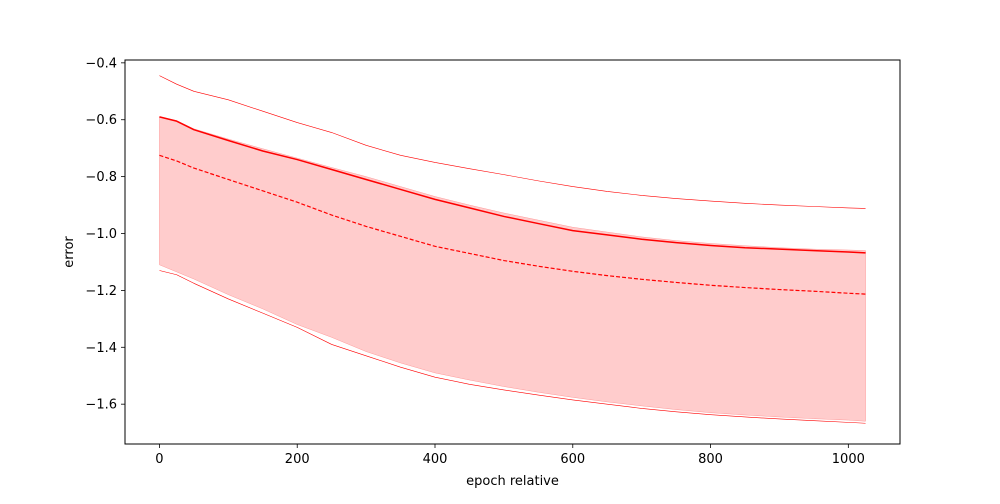 The image size is (1000, 504). I want to click on y-tick-label: −0.6, so click(101, 120).